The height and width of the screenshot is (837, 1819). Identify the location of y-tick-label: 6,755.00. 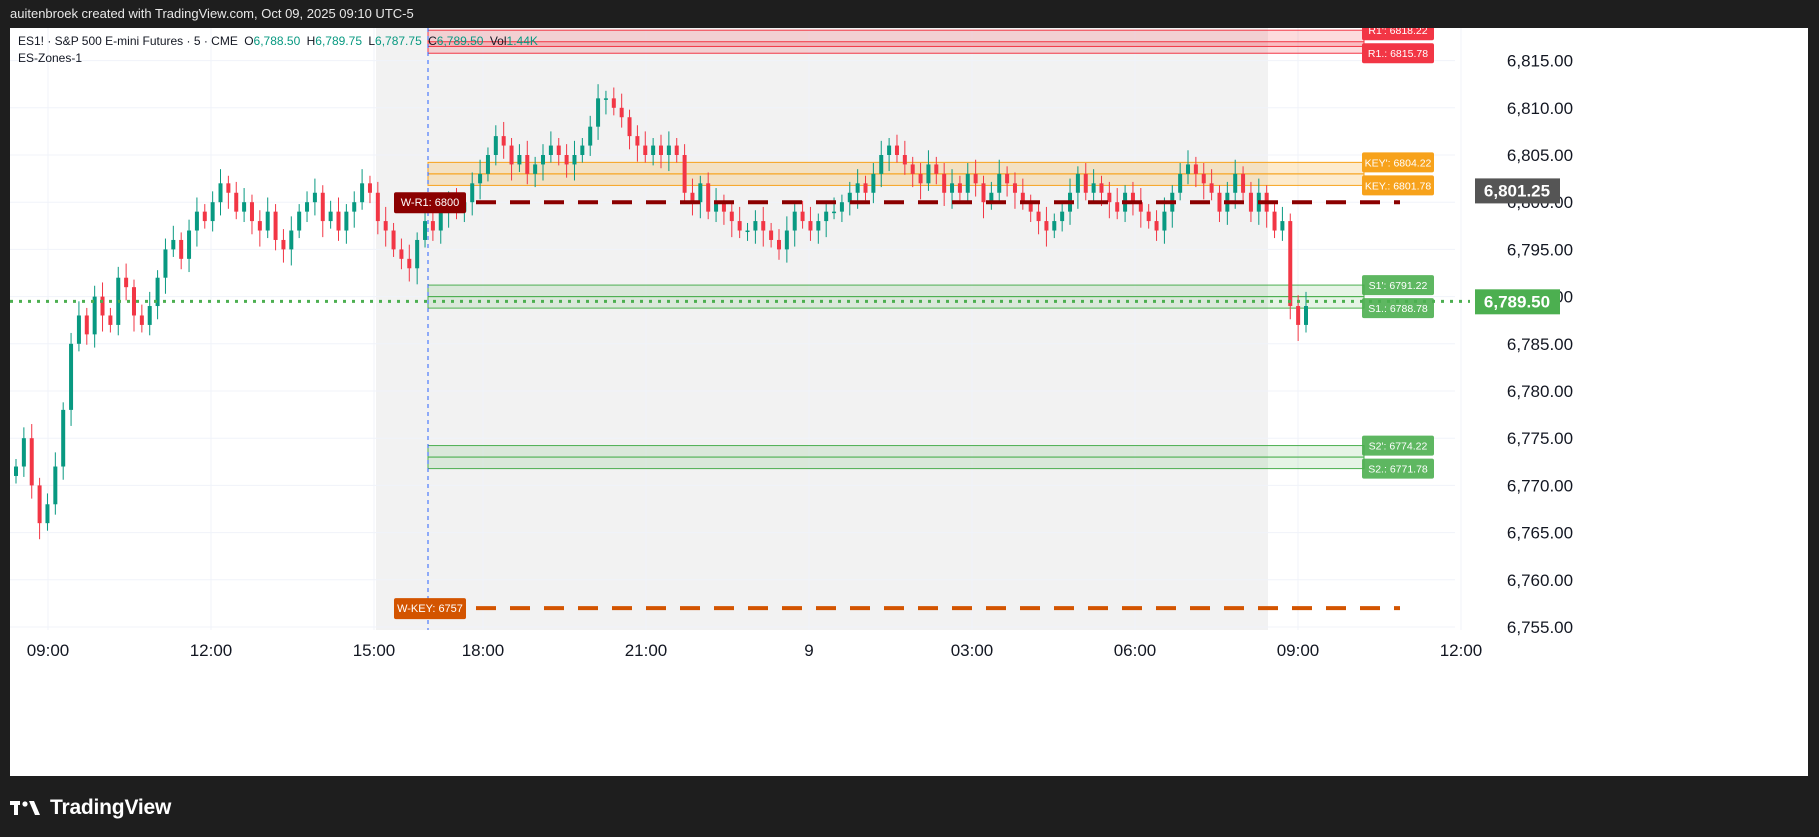
(1540, 627).